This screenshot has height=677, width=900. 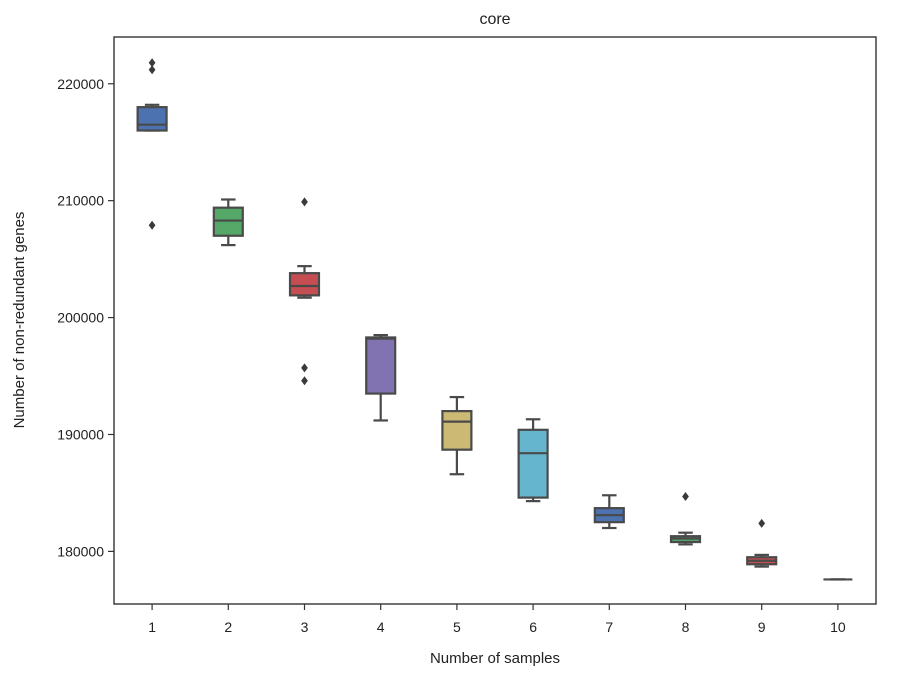 What do you see at coordinates (609, 627) in the screenshot?
I see `x-tick-label: 7` at bounding box center [609, 627].